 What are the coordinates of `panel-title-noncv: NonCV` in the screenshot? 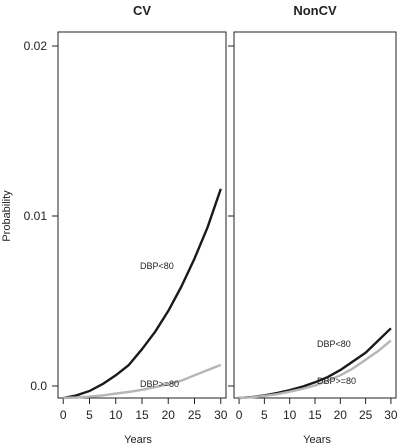 It's located at (315, 10).